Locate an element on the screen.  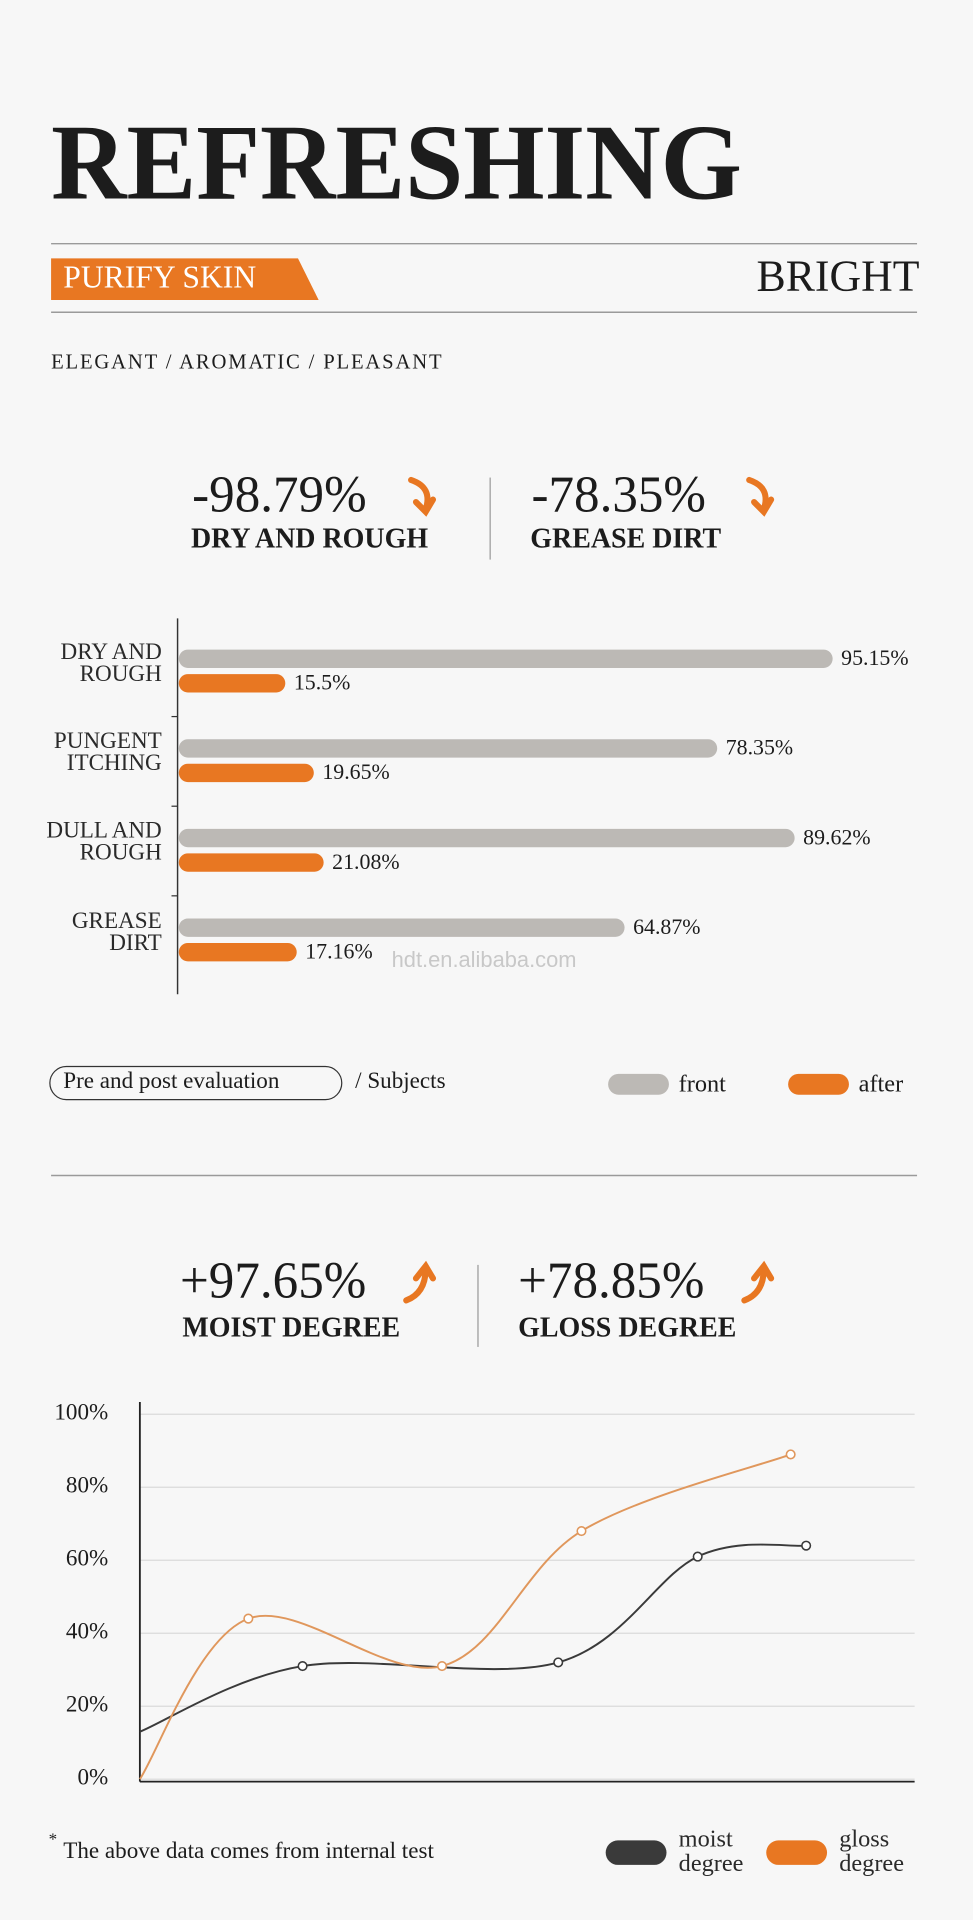
legend: moist degree gloss degree is located at coordinates (755, 1852).